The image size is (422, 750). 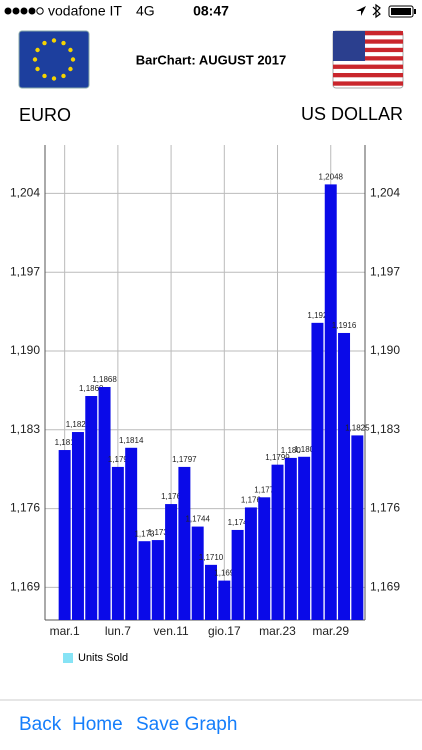 I want to click on value-label: 1,1710, so click(x=211, y=557).